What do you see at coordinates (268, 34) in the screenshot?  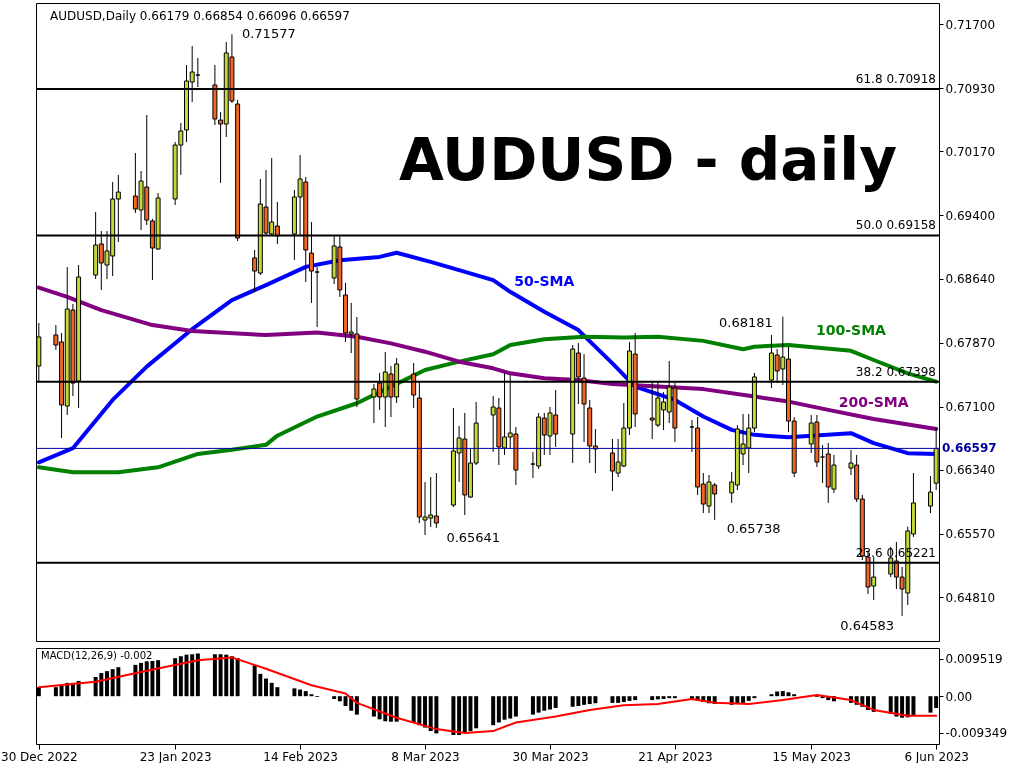 I see `annotation: 0.71577` at bounding box center [268, 34].